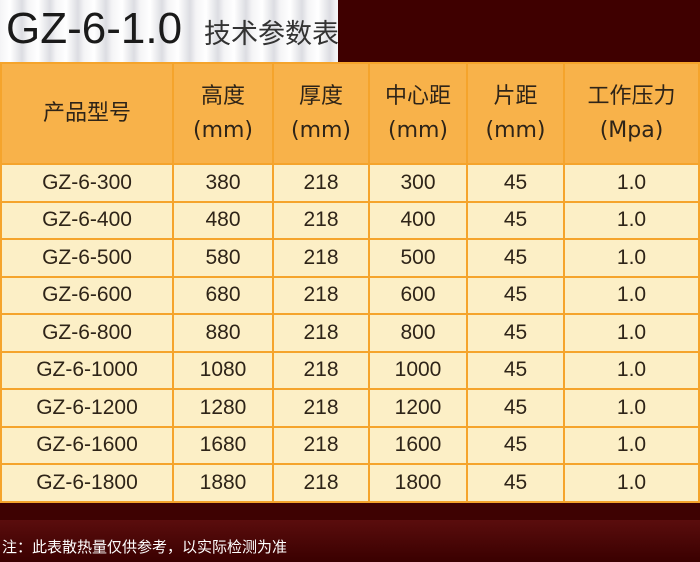 The height and width of the screenshot is (562, 700). I want to click on table-row: GZ-6-1800 1880 218 1800 45 1.0, so click(350, 483).